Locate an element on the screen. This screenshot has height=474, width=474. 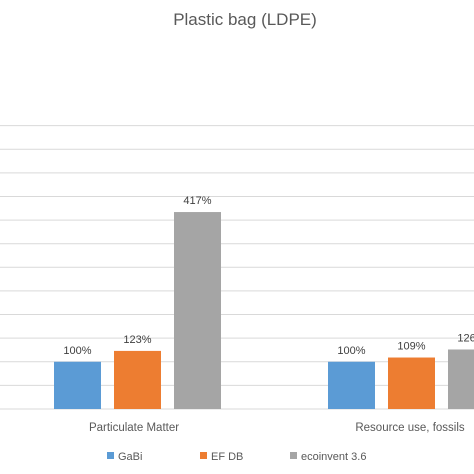
category-label: Particulate Matter is located at coordinates (134, 428).